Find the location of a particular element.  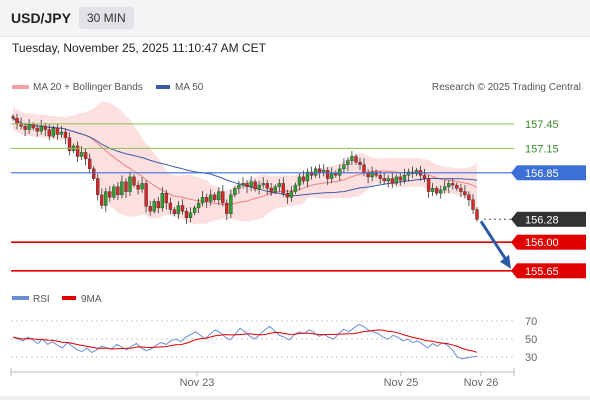

level-label-text: 156.00 is located at coordinates (542, 243).